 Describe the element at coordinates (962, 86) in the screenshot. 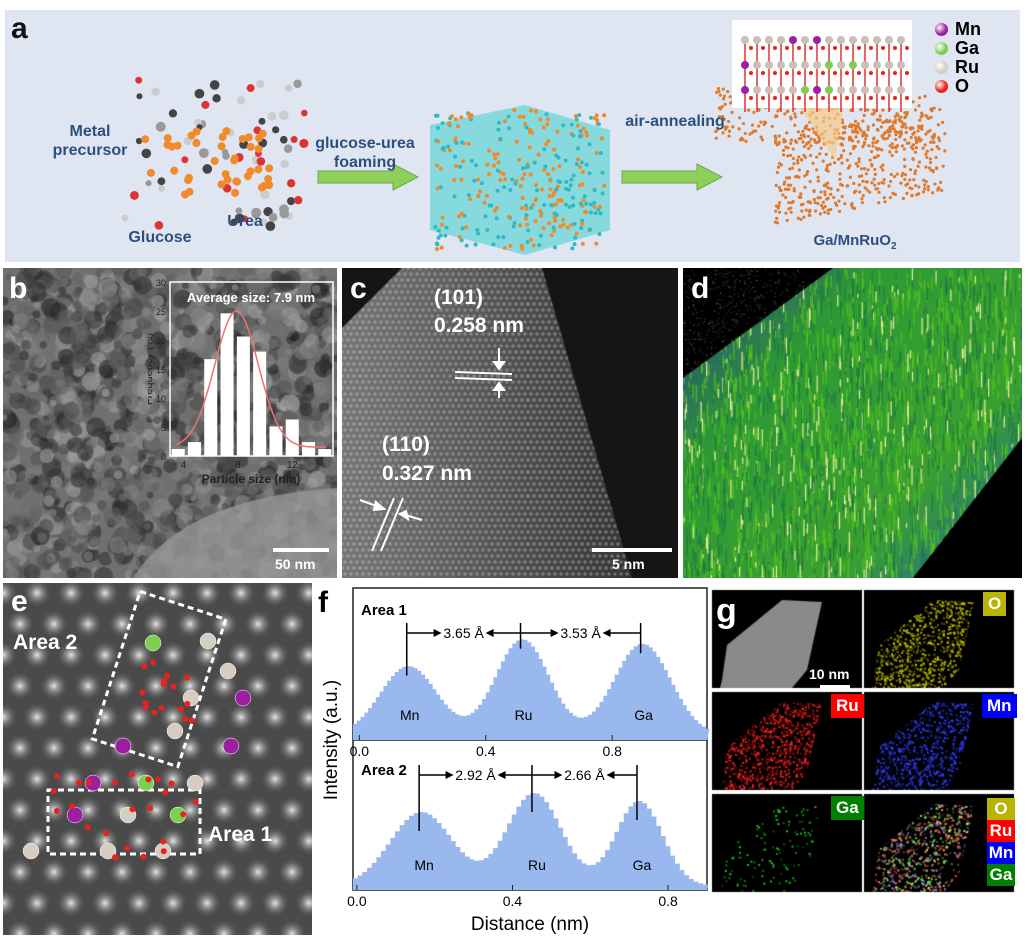

I see `legend-label: O` at that location.